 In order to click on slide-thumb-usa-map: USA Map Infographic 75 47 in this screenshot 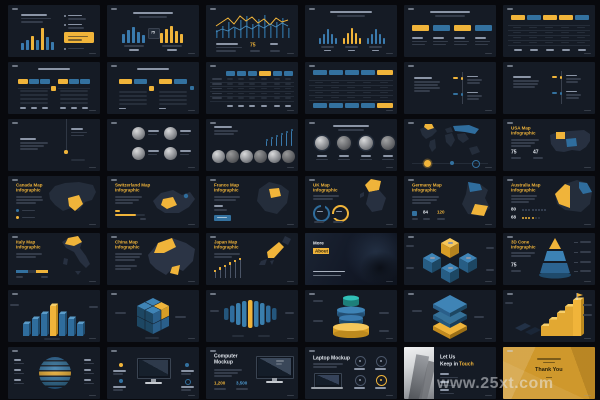, I will do `click(549, 145)`.